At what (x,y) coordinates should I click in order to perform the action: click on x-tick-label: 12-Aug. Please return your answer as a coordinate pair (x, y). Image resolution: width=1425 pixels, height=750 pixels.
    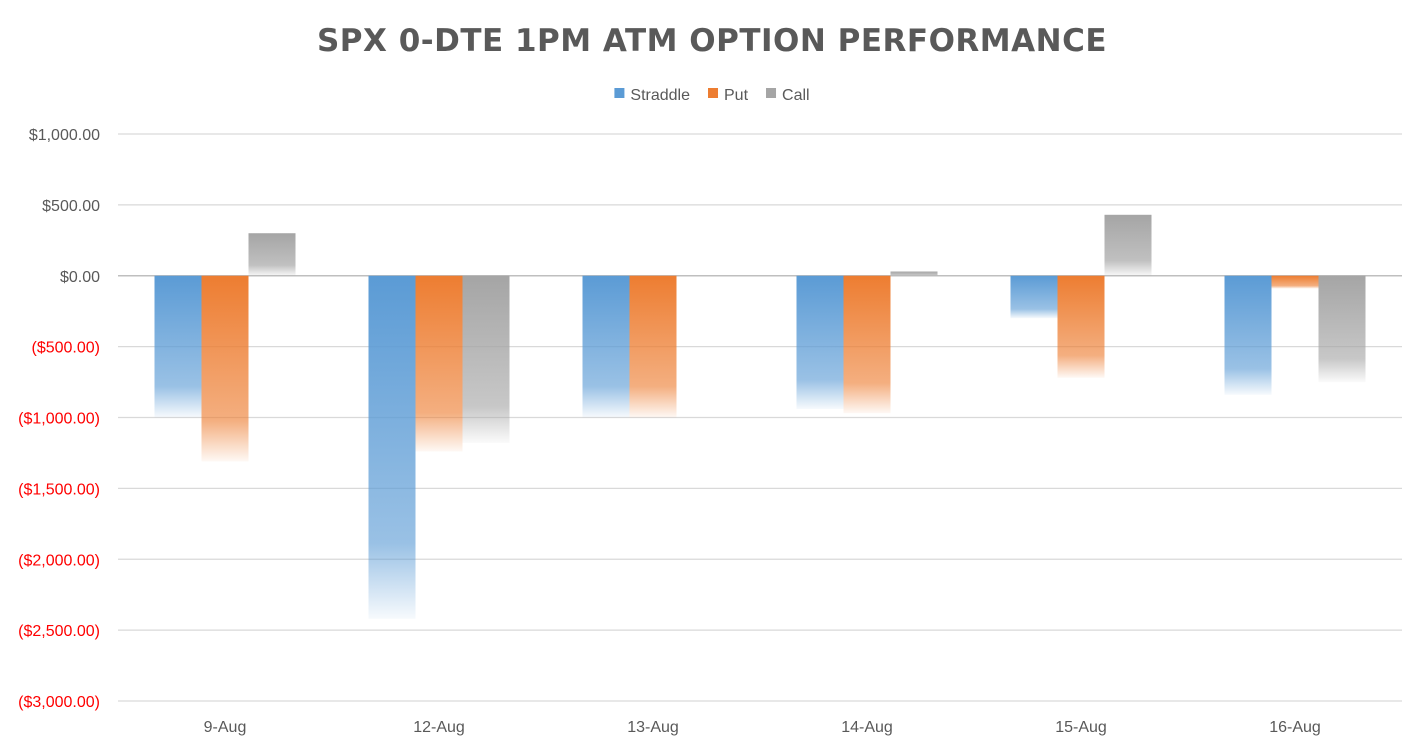
    Looking at the image, I should click on (439, 727).